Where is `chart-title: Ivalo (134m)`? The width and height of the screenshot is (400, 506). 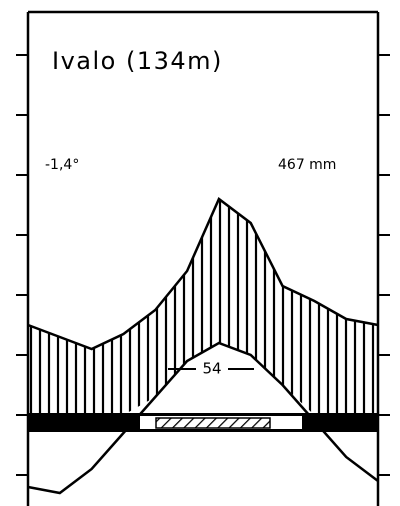 chart-title: Ivalo (134m) is located at coordinates (137, 61).